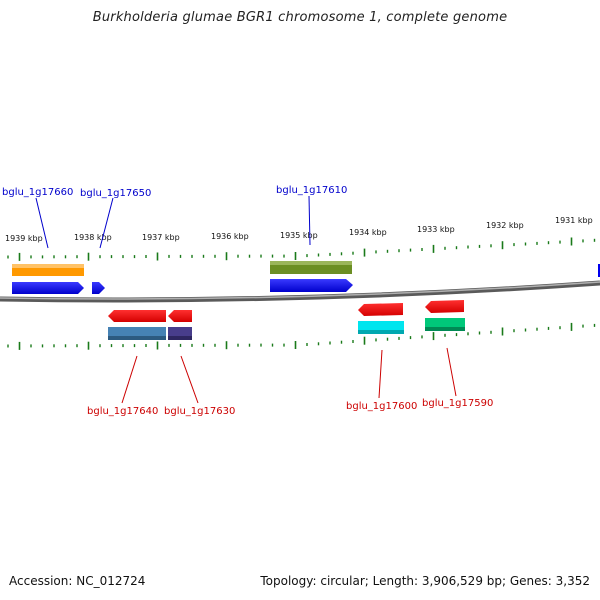 This screenshot has height=600, width=600. Describe the element at coordinates (444, 306) in the screenshot. I see `gene-arrow-bglu-1g17590` at that location.